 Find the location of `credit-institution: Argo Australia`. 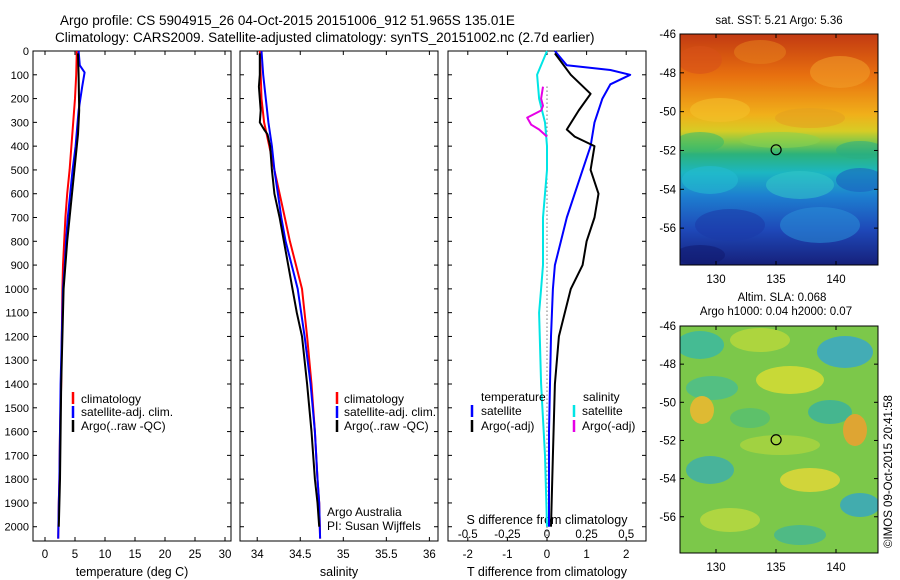

credit-institution: Argo Australia is located at coordinates (364, 512).